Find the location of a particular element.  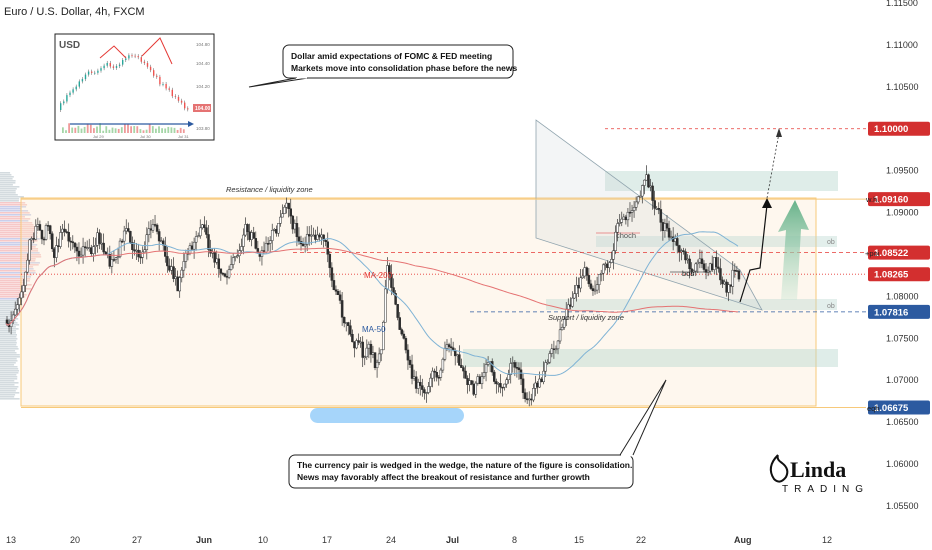

chart-title: Euro / U.S. Dollar, 4h, FXCM is located at coordinates (74, 12).